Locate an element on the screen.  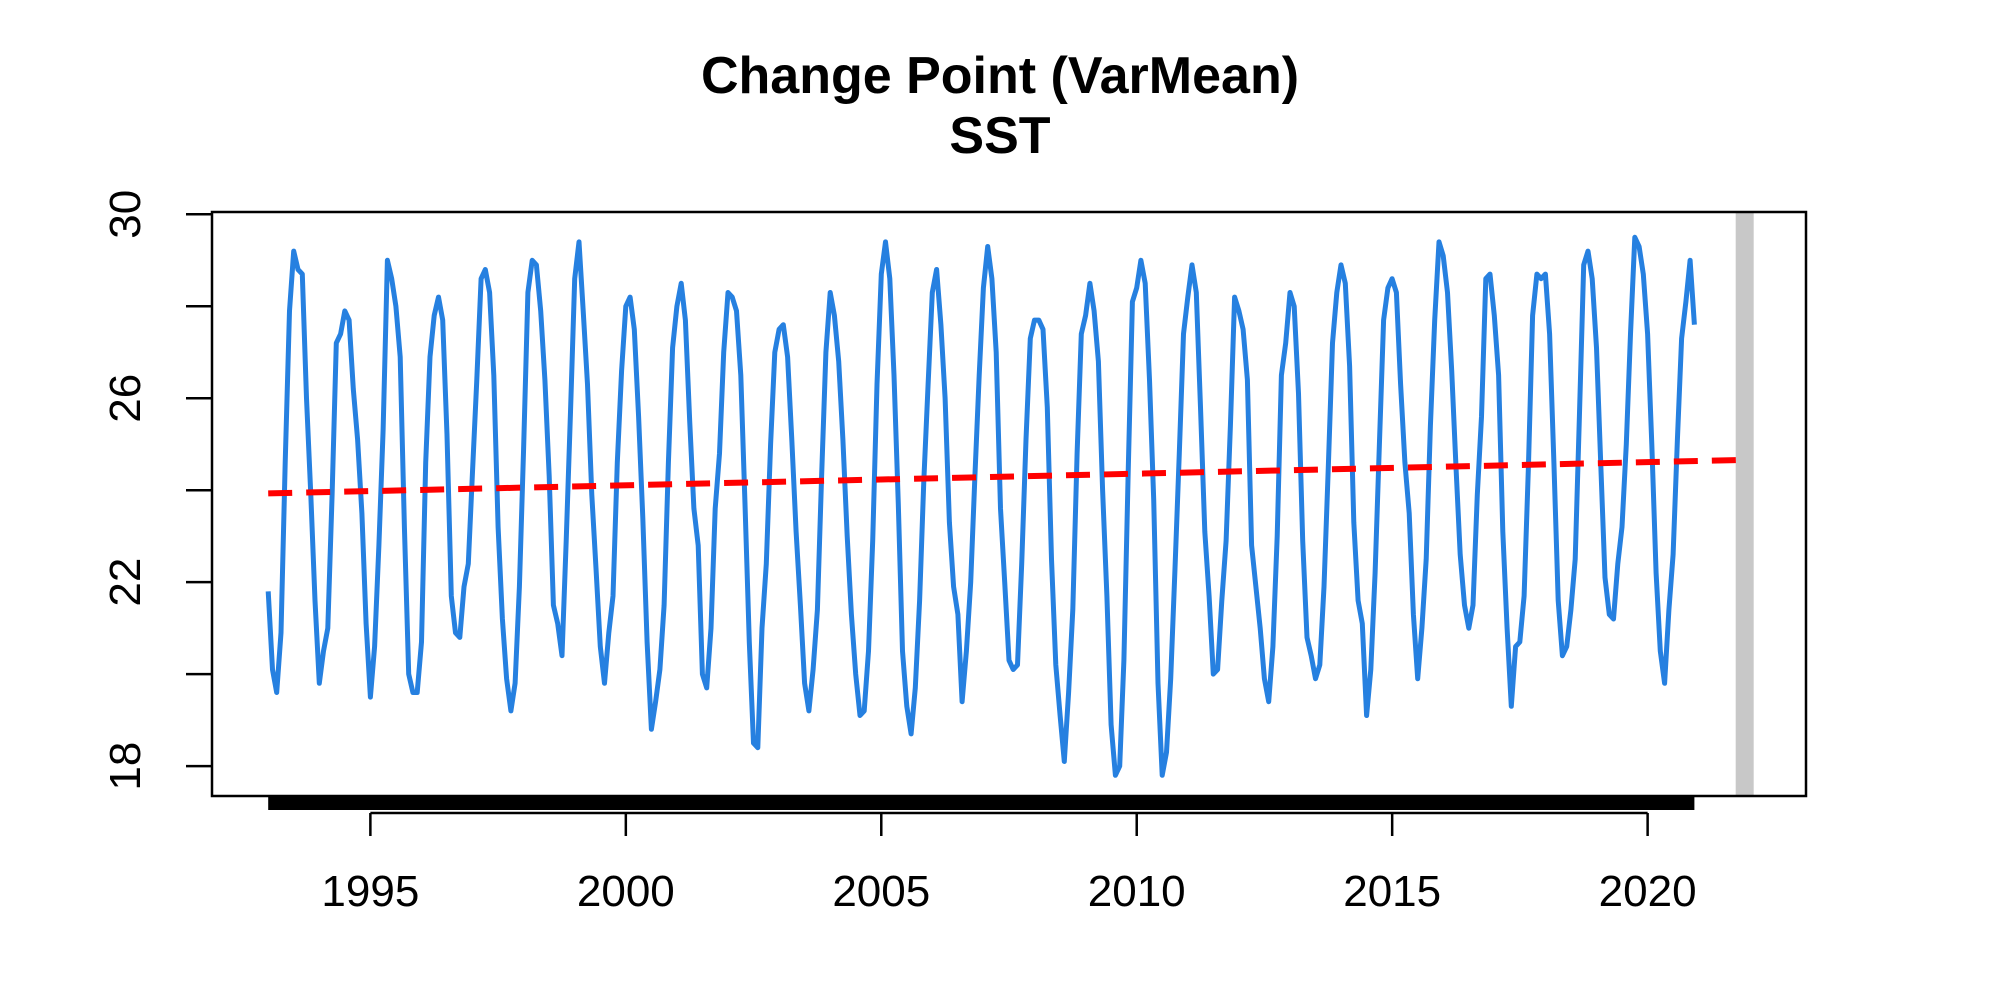
y-tick-label: 18 is located at coordinates (125, 766).